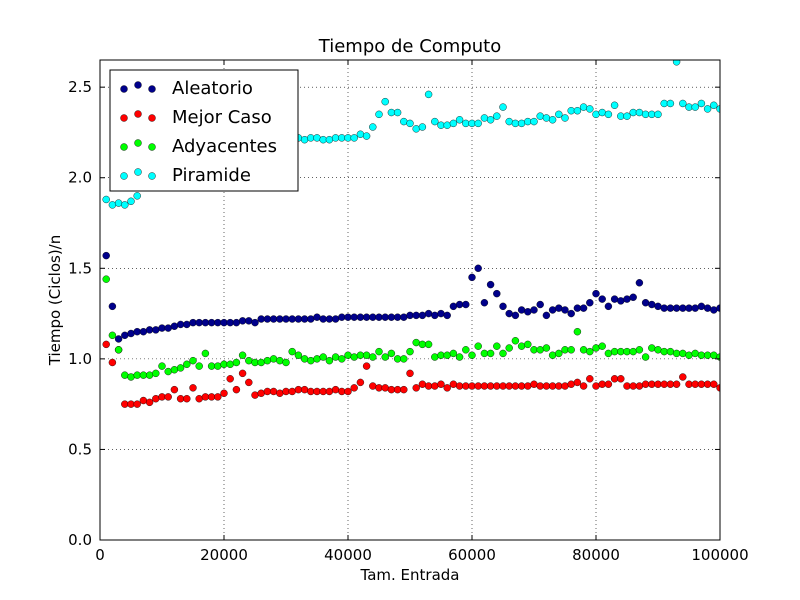  I want to click on legend-entry-piramide: Piramide, so click(185, 175).